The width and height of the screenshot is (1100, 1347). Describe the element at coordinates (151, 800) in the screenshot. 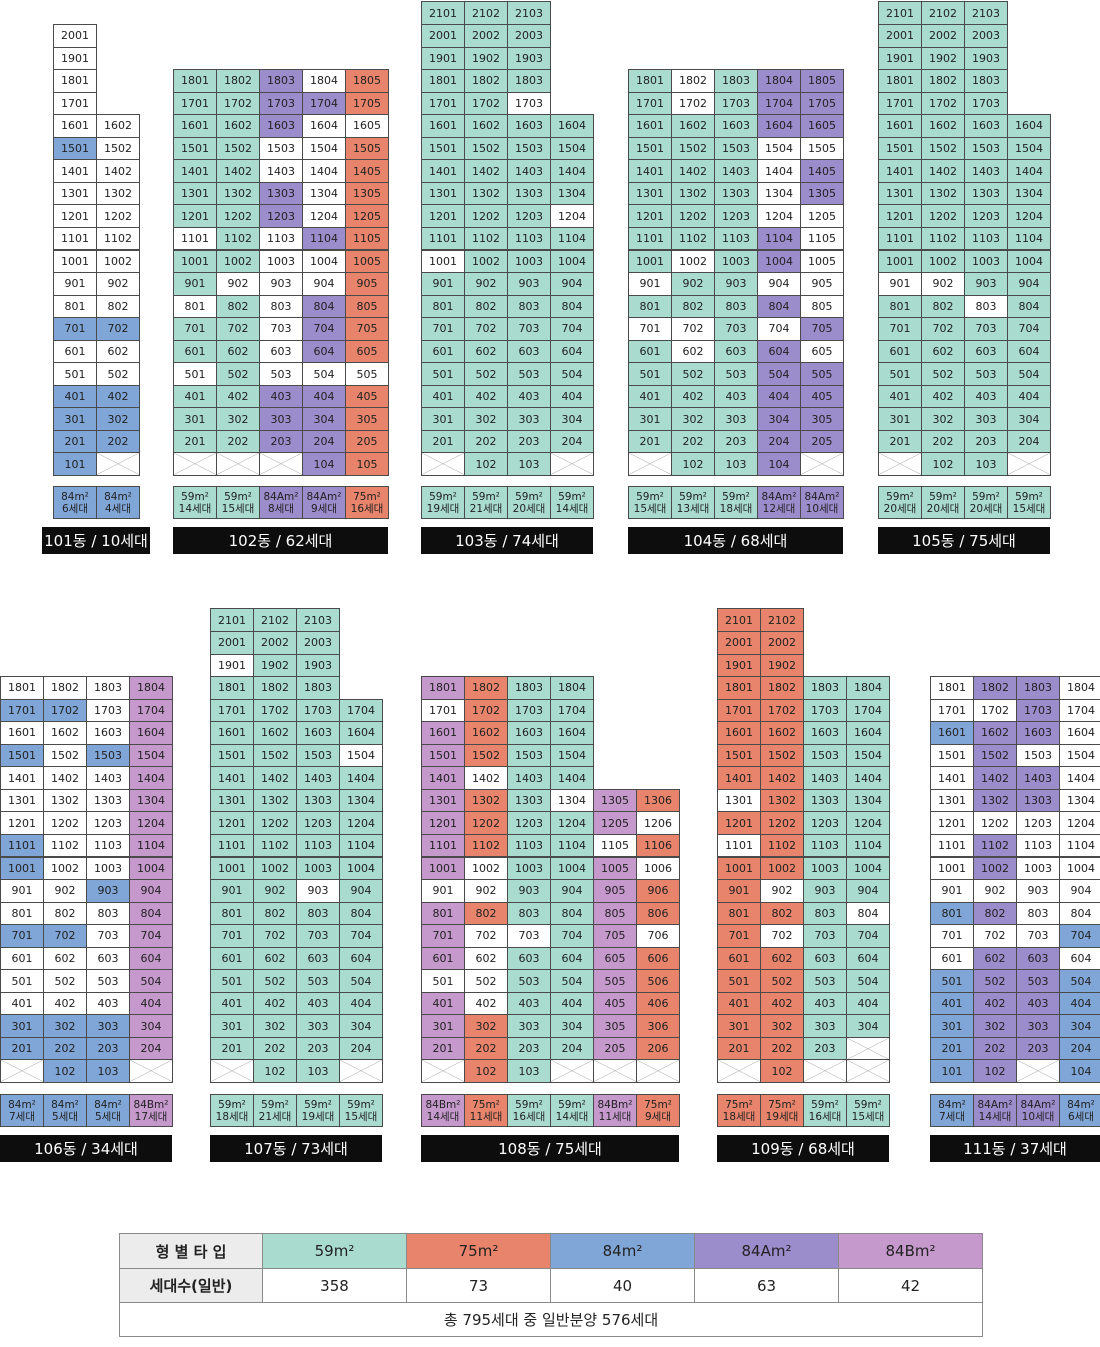

I see `unit-1304: 1304` at that location.